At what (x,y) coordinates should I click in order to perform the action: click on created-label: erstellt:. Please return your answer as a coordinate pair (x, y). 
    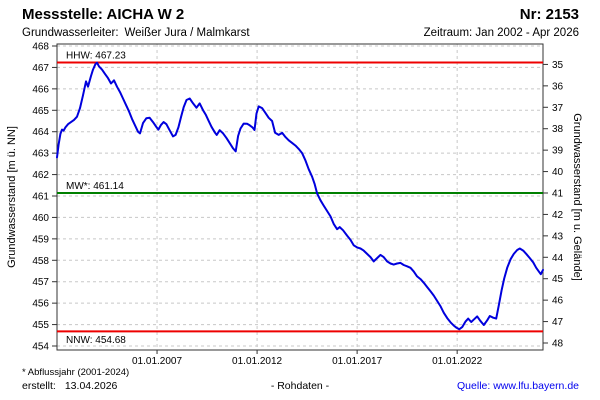
    Looking at the image, I should click on (39, 386).